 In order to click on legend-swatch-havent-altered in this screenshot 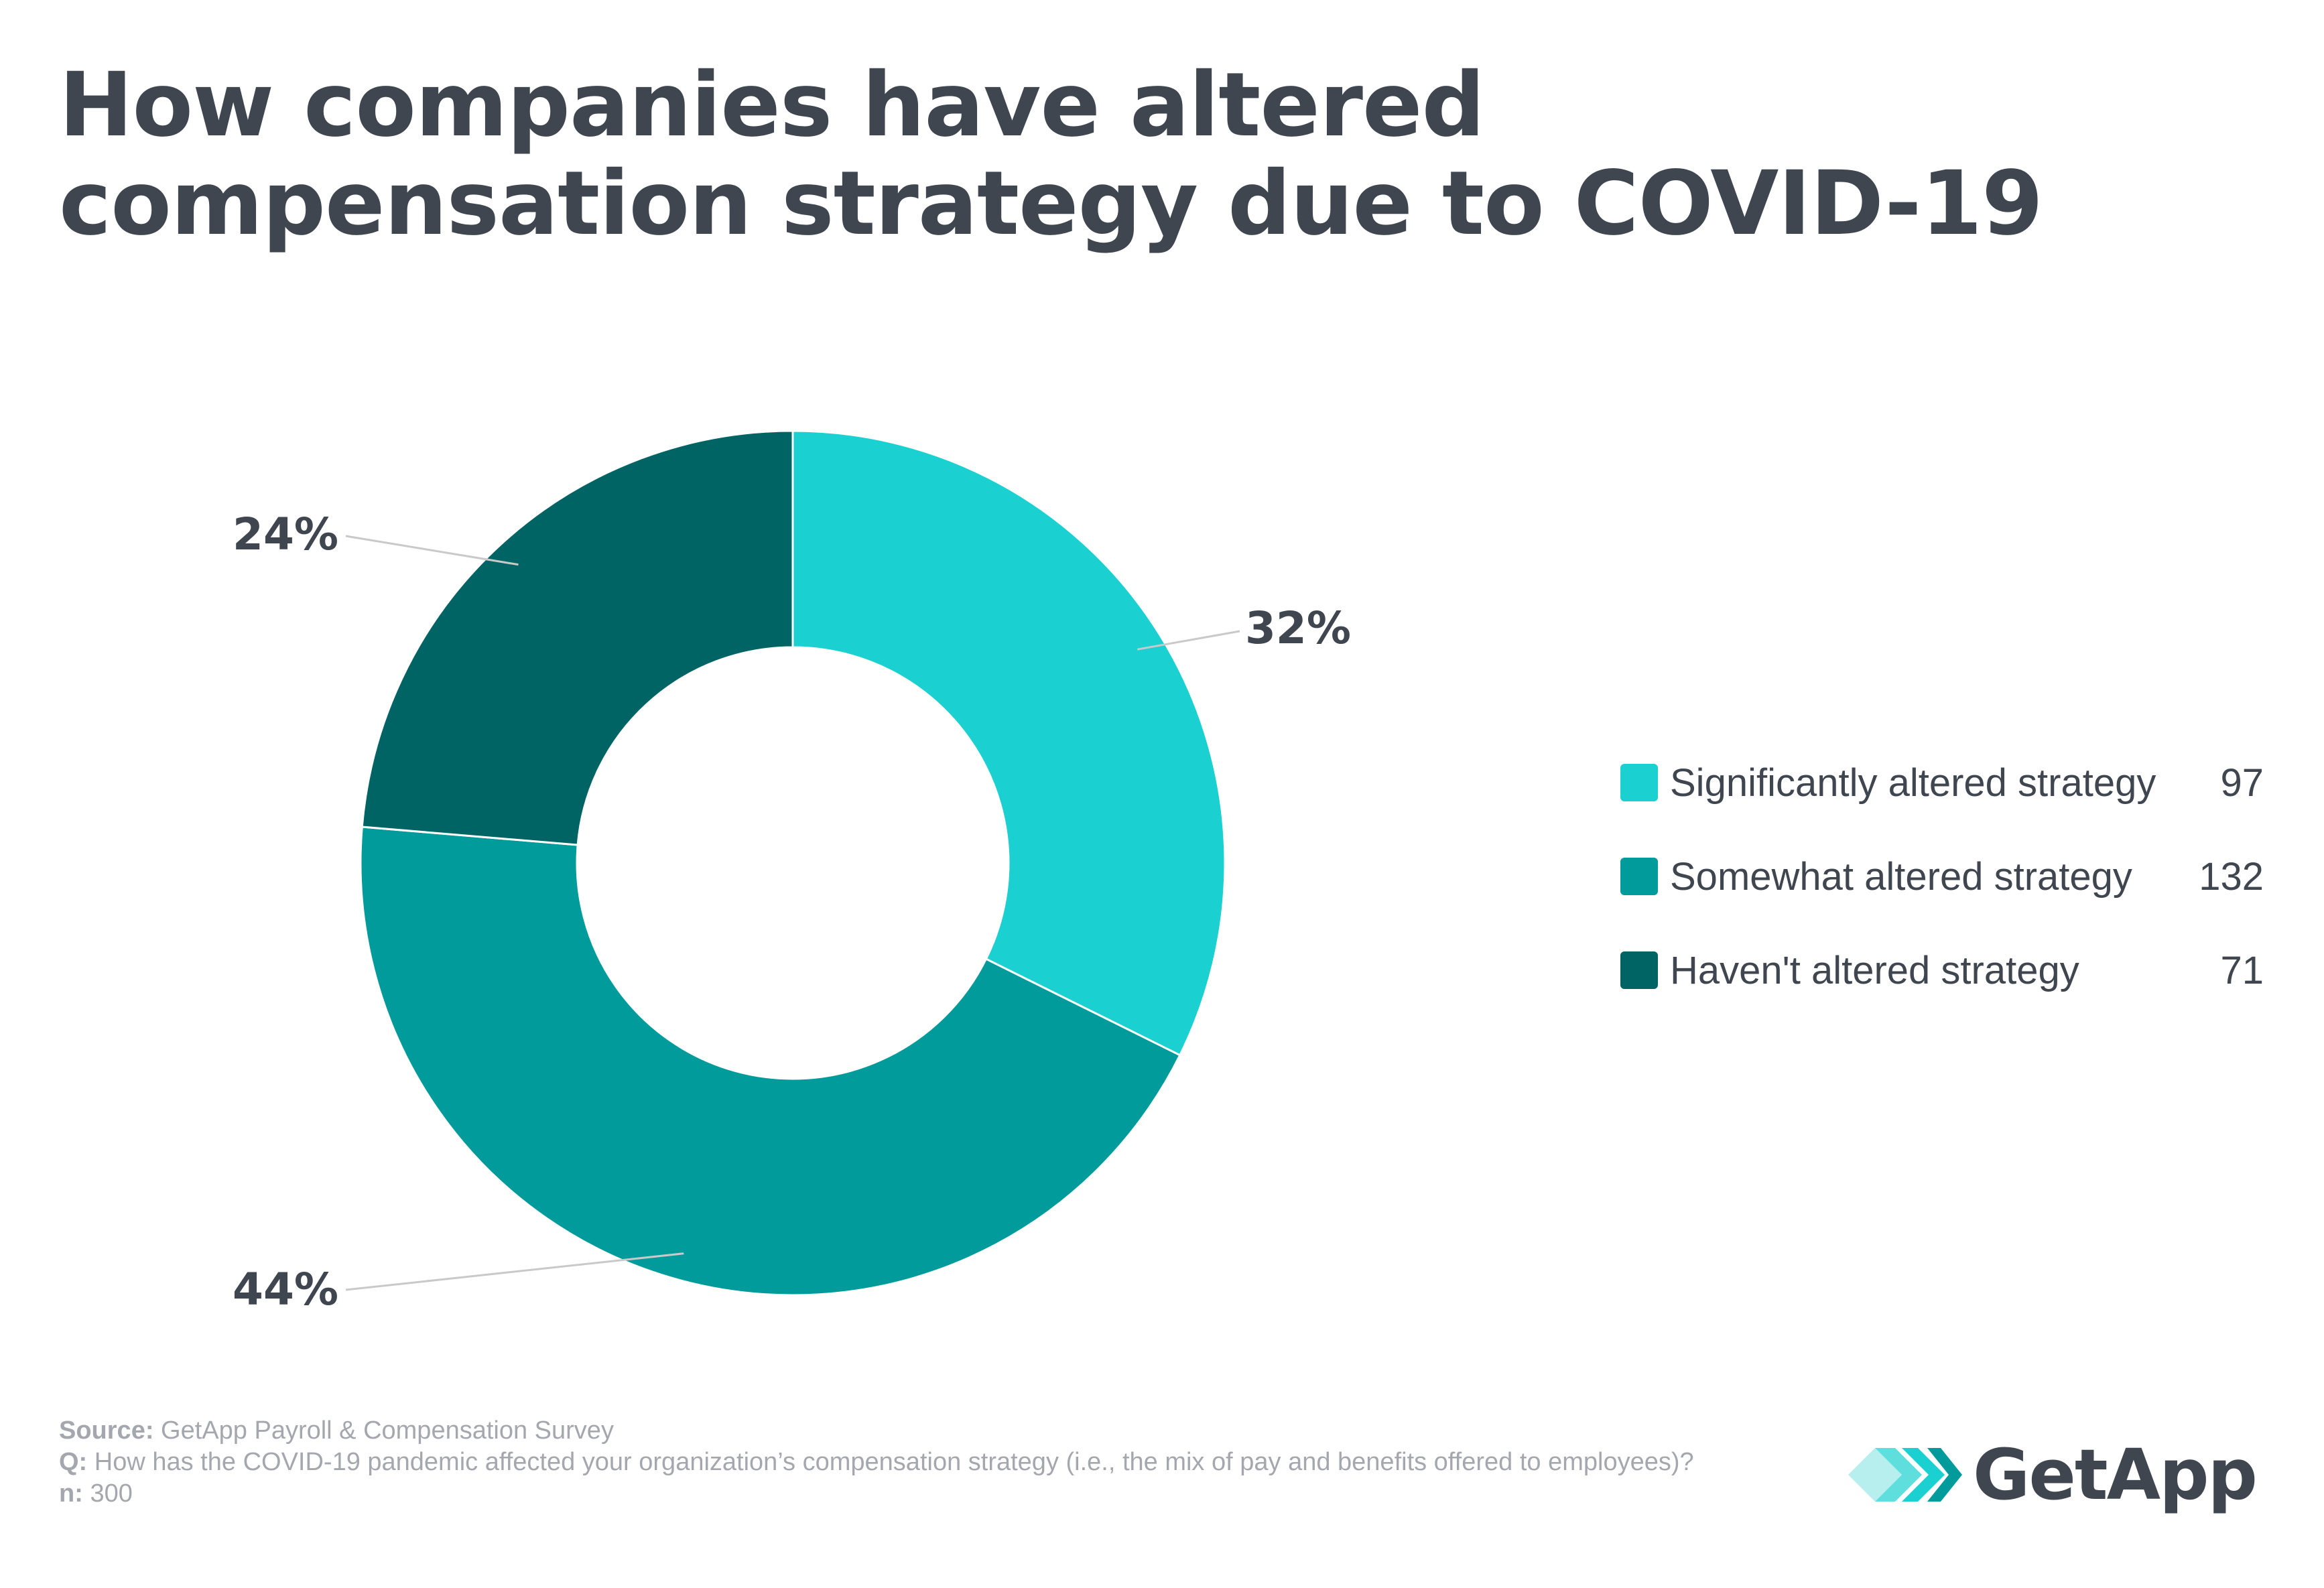, I will do `click(1639, 970)`.